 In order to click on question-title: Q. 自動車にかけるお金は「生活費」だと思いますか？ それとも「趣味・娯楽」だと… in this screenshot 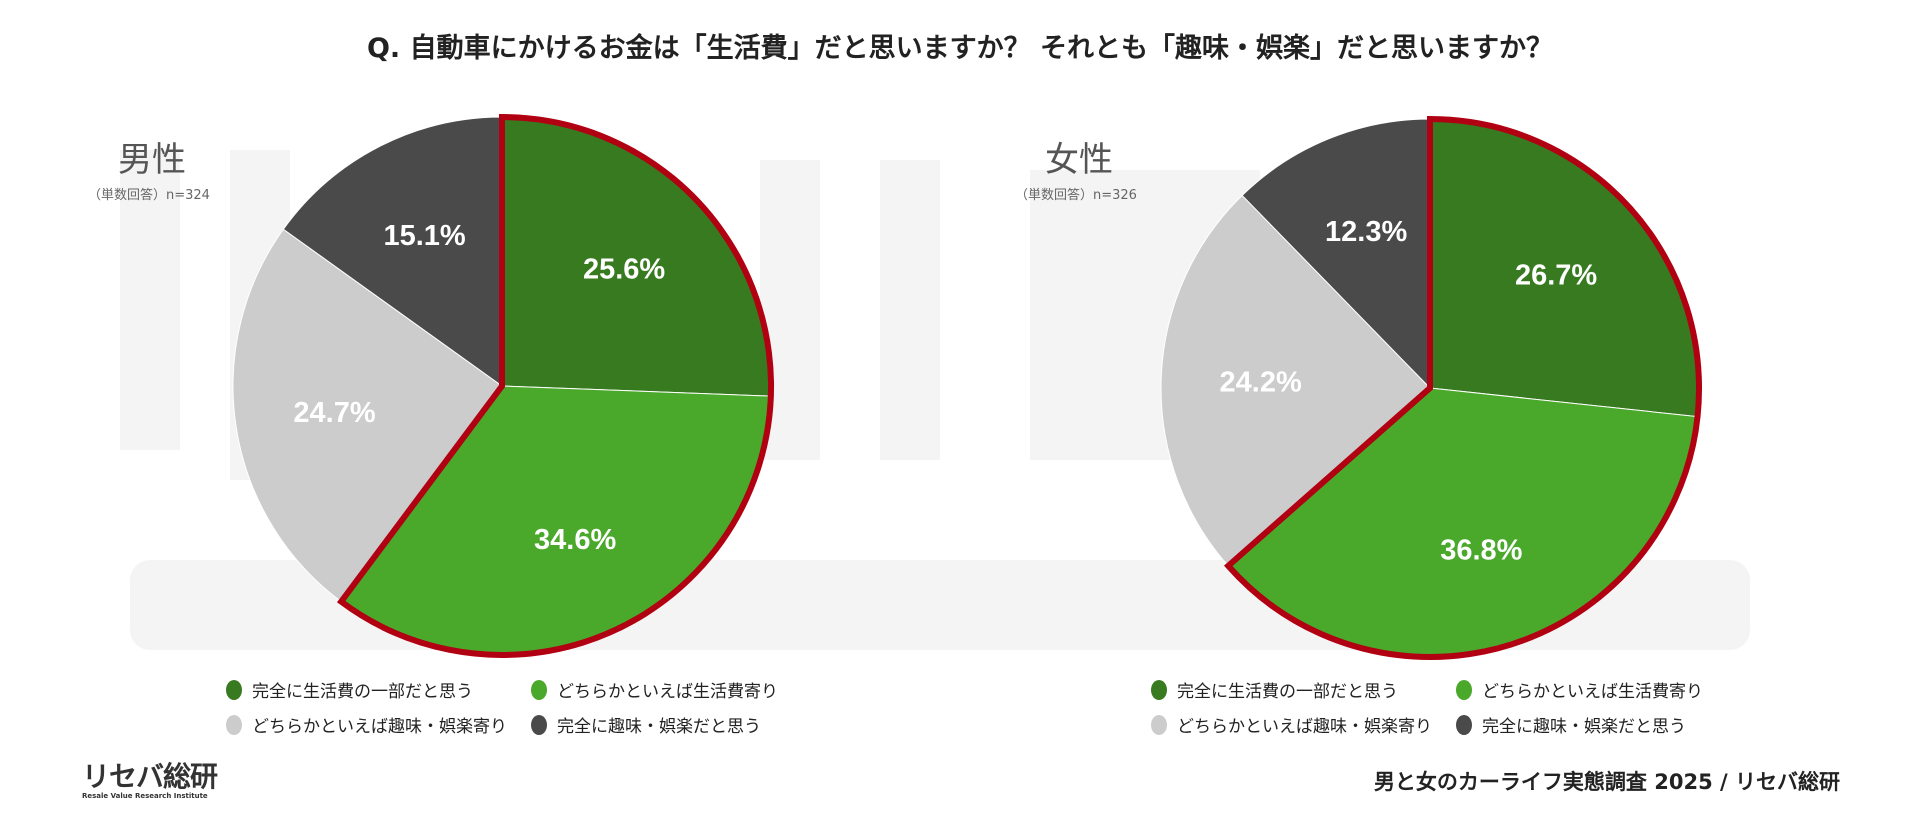, I will do `click(959, 48)`.